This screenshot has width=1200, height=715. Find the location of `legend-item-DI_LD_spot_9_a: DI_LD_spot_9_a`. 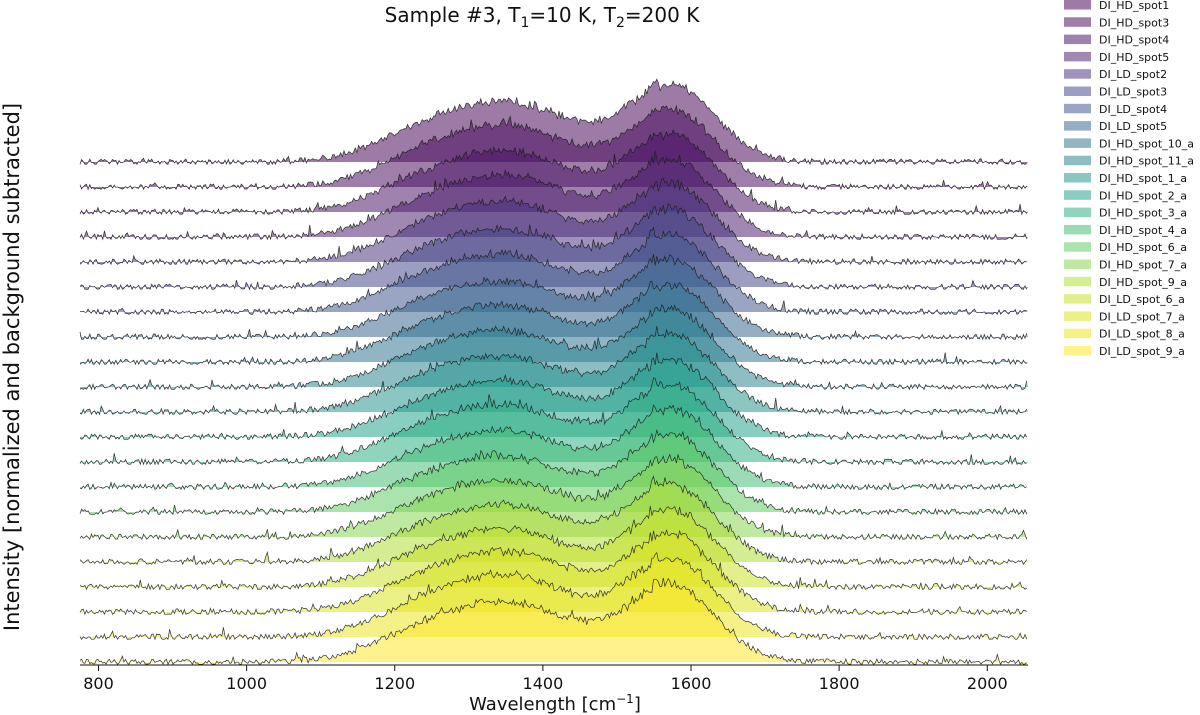

legend-item-DI_LD_spot_9_a: DI_LD_spot_9_a is located at coordinates (1124, 351).